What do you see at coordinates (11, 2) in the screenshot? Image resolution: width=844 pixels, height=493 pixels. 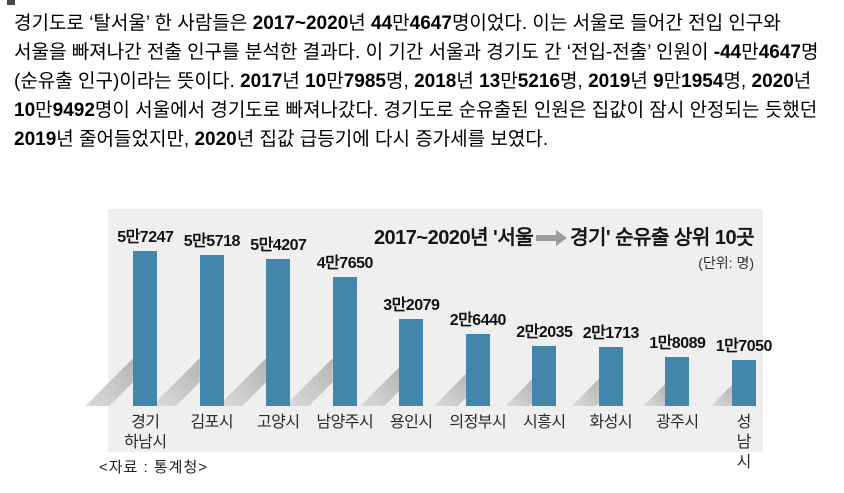 I see `cropped-text-fragment` at bounding box center [11, 2].